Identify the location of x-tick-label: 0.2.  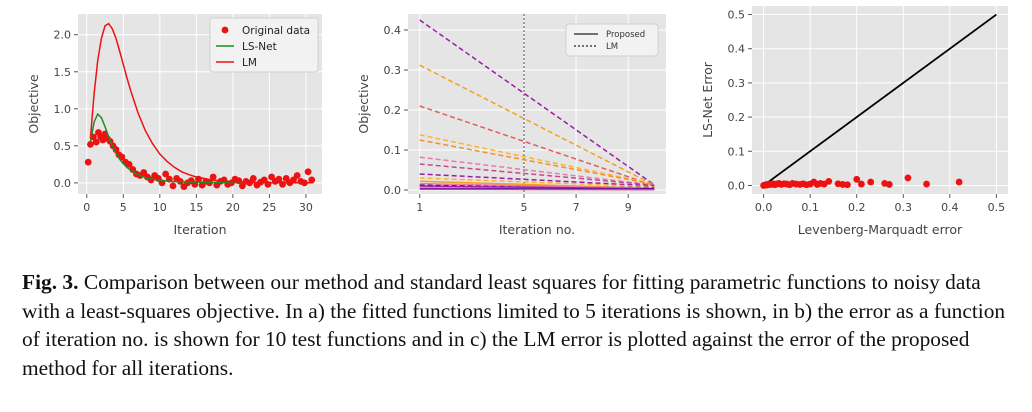
(857, 207).